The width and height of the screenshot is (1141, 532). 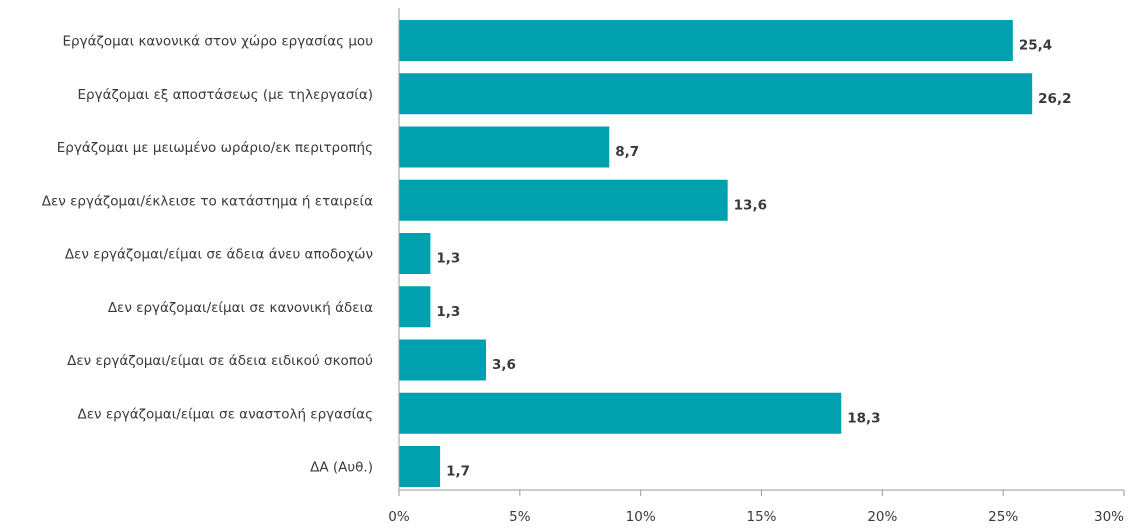 I want to click on data-label: 3,6, so click(x=504, y=365).